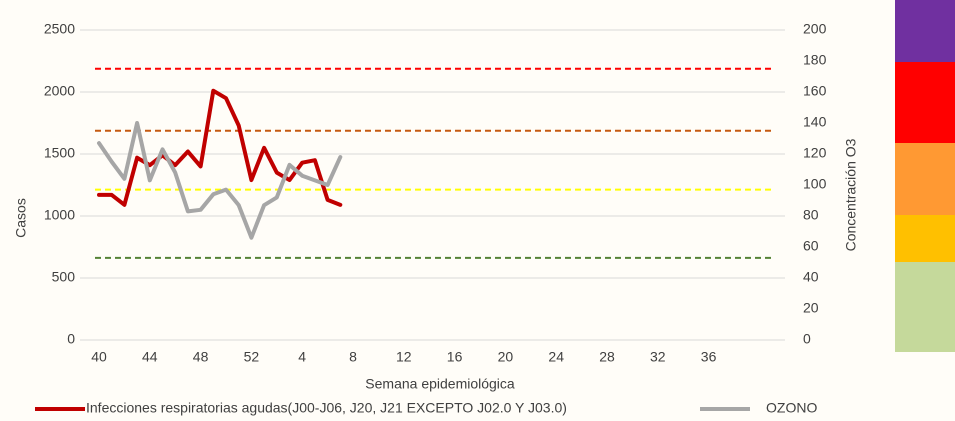 The width and height of the screenshot is (955, 421). I want to click on y2-tick-label: 100, so click(815, 184).